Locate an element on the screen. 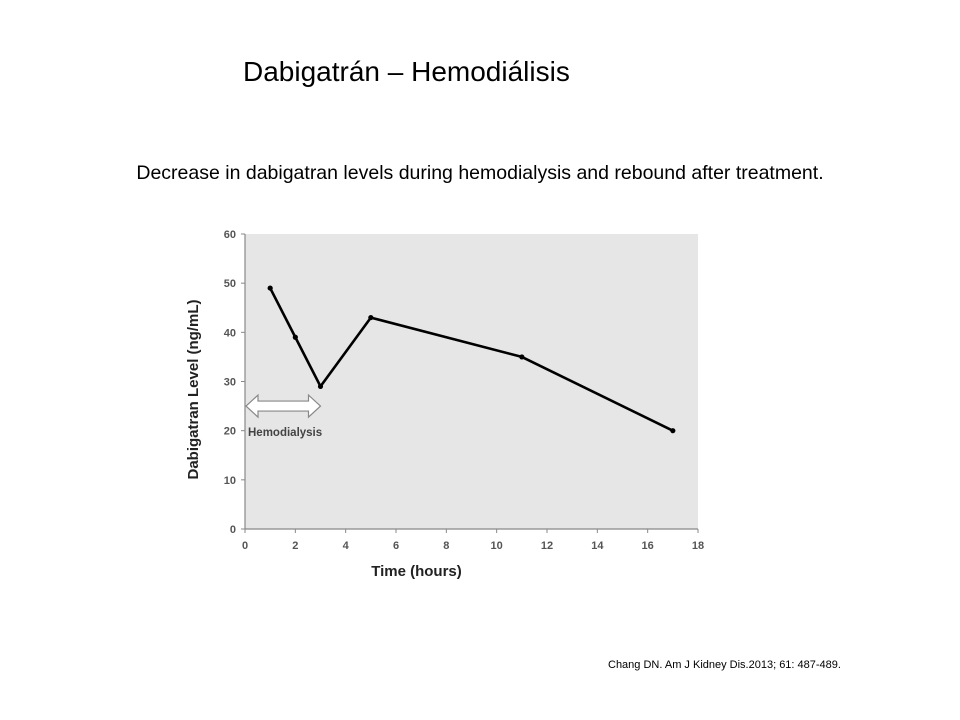 This screenshot has width=960, height=720. y-tick-label: 20 is located at coordinates (230, 432).